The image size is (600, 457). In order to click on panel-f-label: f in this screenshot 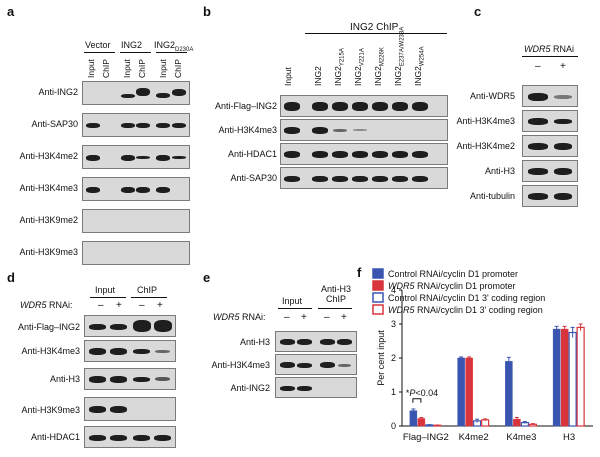, I will do `click(359, 272)`.